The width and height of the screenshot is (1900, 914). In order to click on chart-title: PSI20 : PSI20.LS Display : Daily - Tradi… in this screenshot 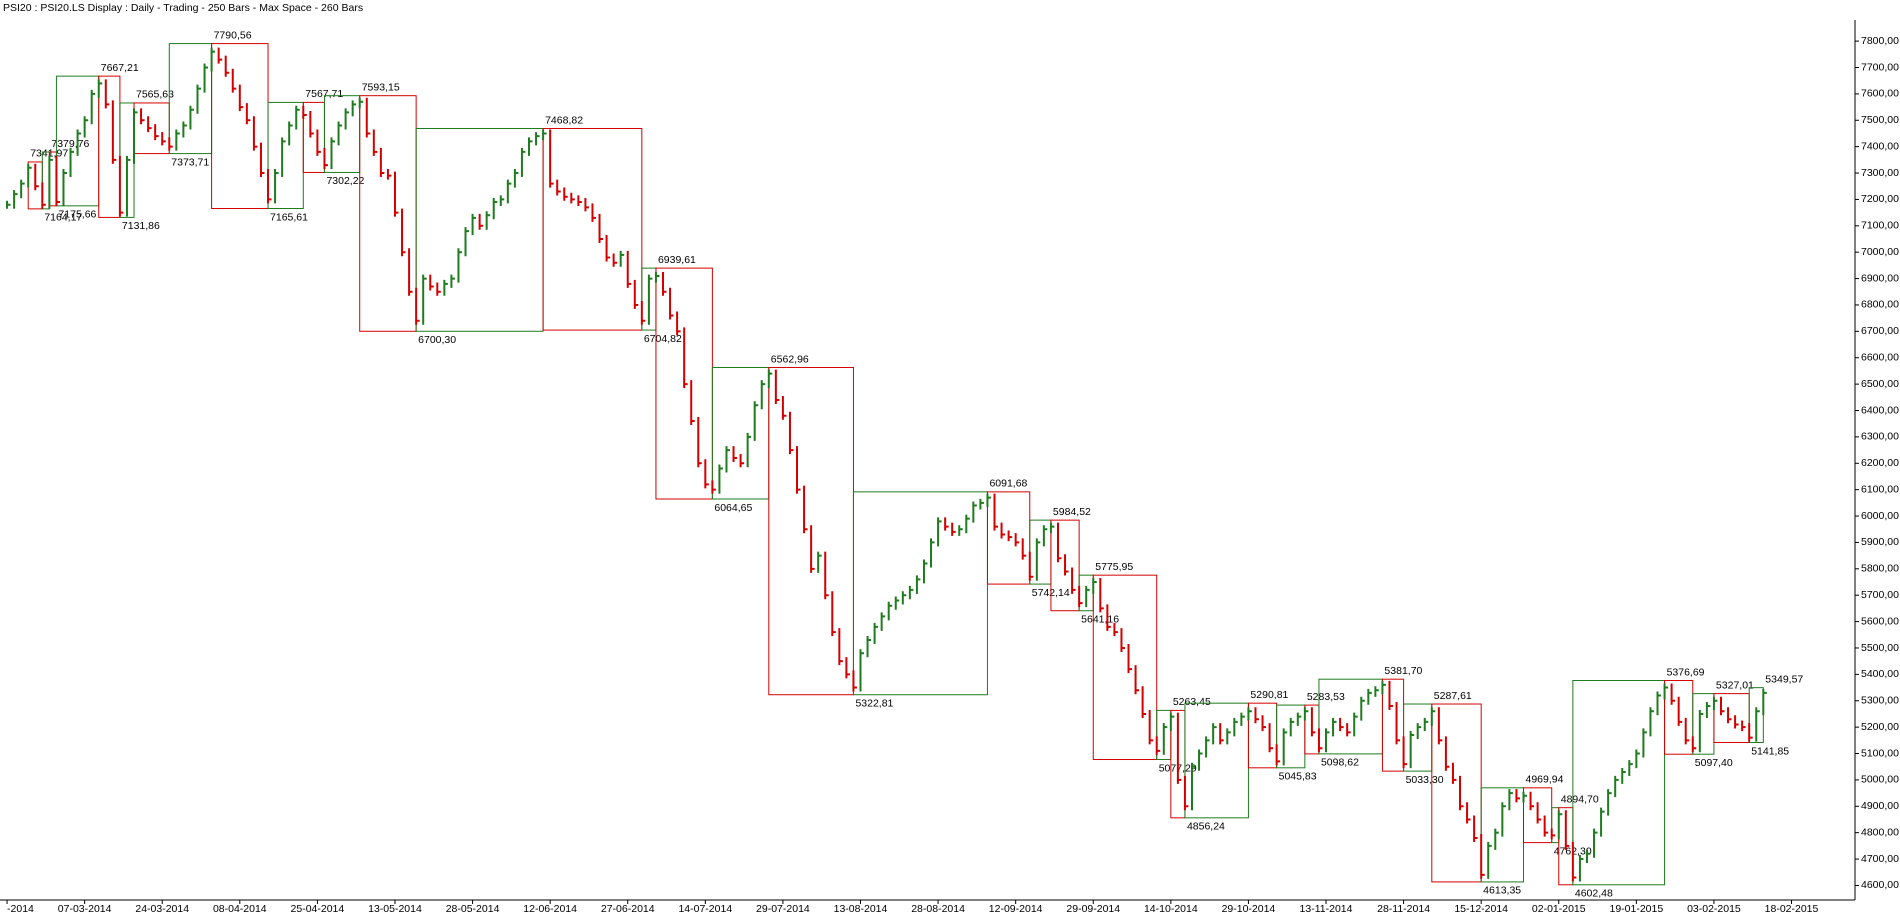, I will do `click(183, 8)`.